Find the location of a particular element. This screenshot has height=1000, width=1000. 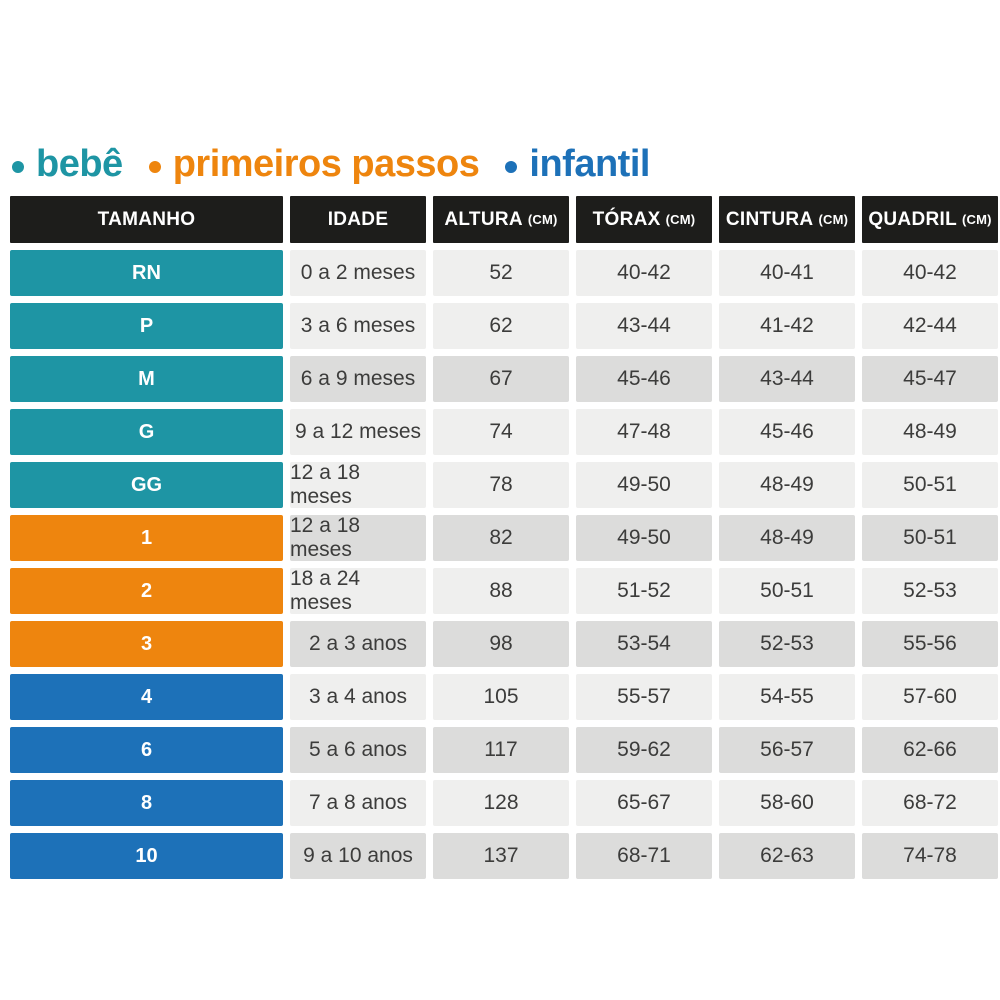

idade-cell: 0 a 2 meses is located at coordinates (358, 273).